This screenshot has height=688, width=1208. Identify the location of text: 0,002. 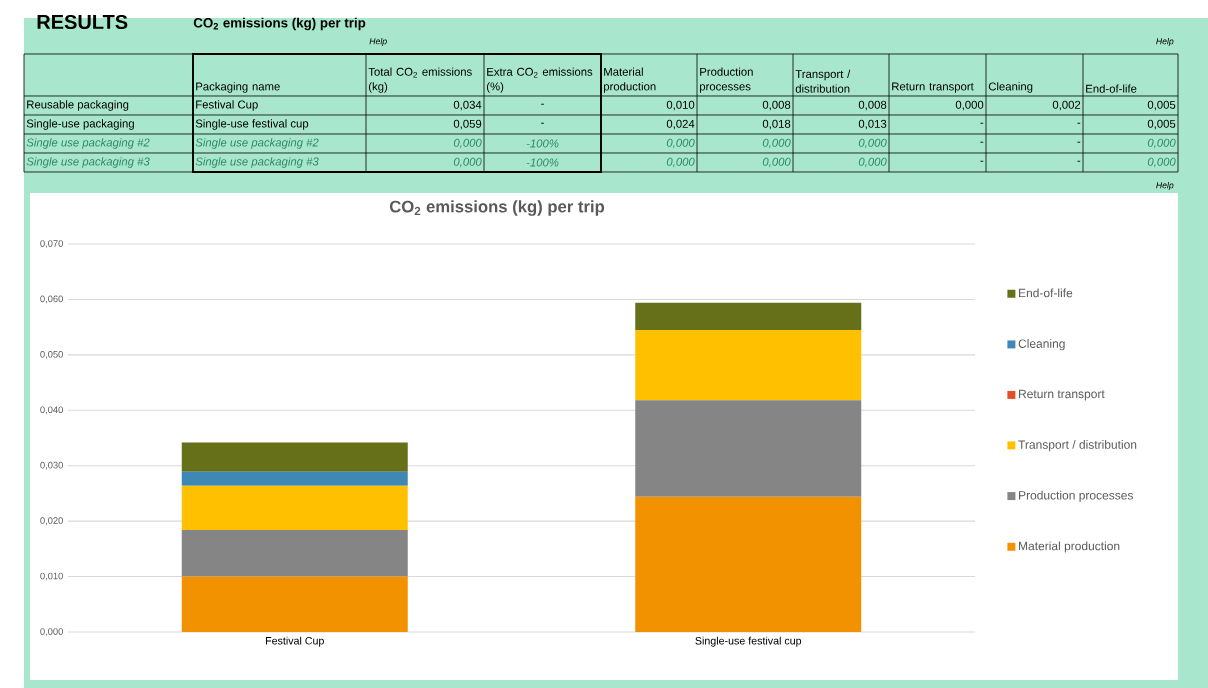
(1066, 105).